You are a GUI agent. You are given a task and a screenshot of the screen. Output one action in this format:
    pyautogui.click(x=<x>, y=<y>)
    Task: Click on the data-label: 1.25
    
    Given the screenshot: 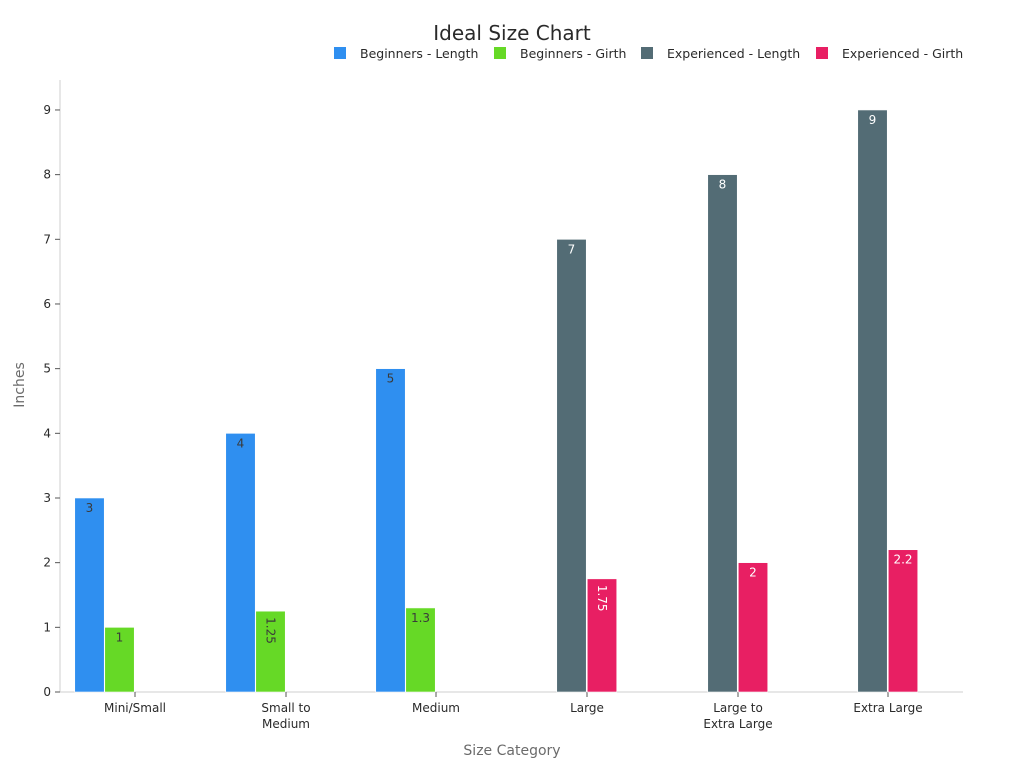 What is the action you would take?
    pyautogui.click(x=271, y=630)
    